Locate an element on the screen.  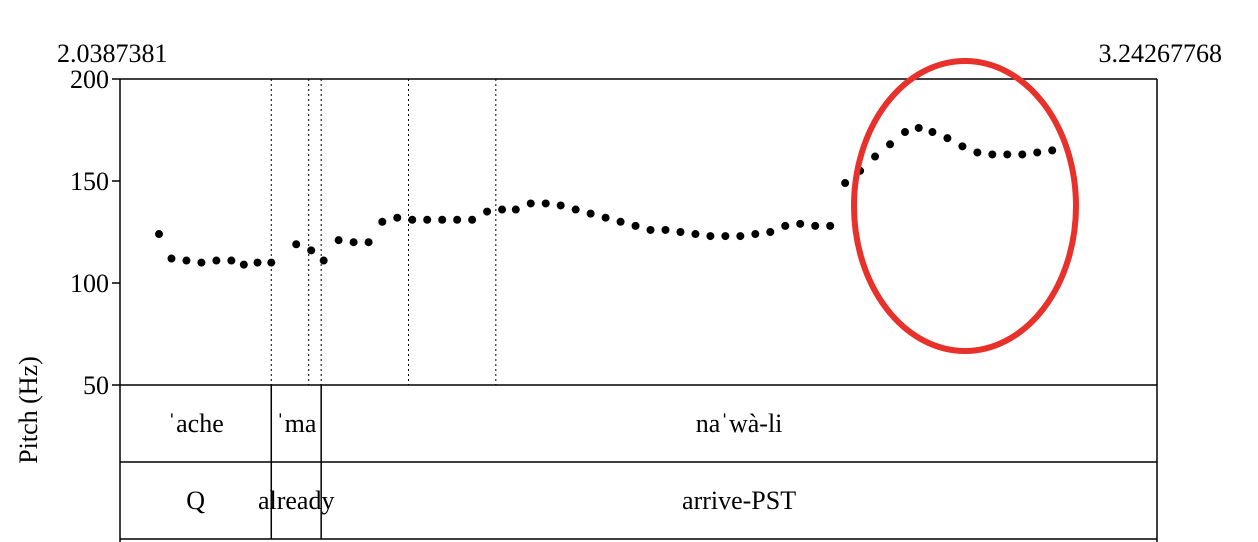
y-tick-label: 50 is located at coordinates (96, 385).